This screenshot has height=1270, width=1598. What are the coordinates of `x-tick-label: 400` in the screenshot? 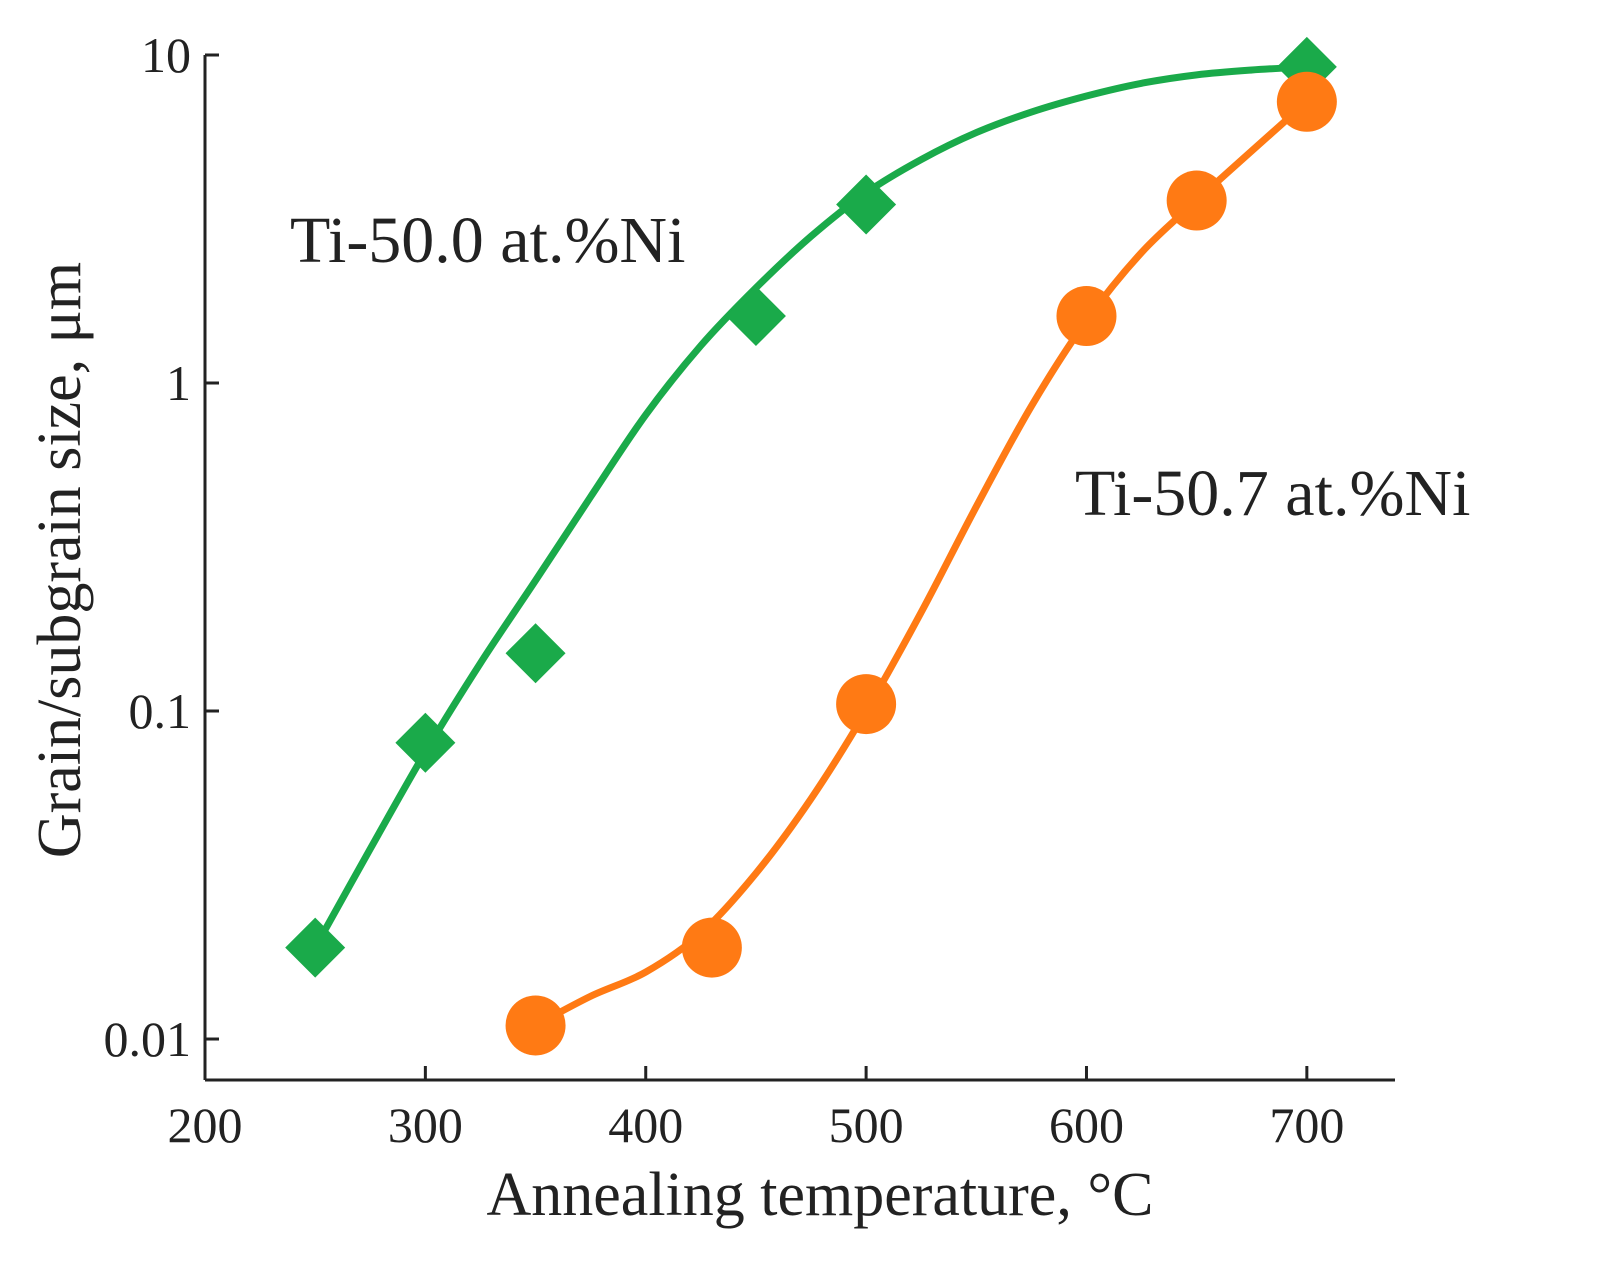 It's located at (645, 1125).